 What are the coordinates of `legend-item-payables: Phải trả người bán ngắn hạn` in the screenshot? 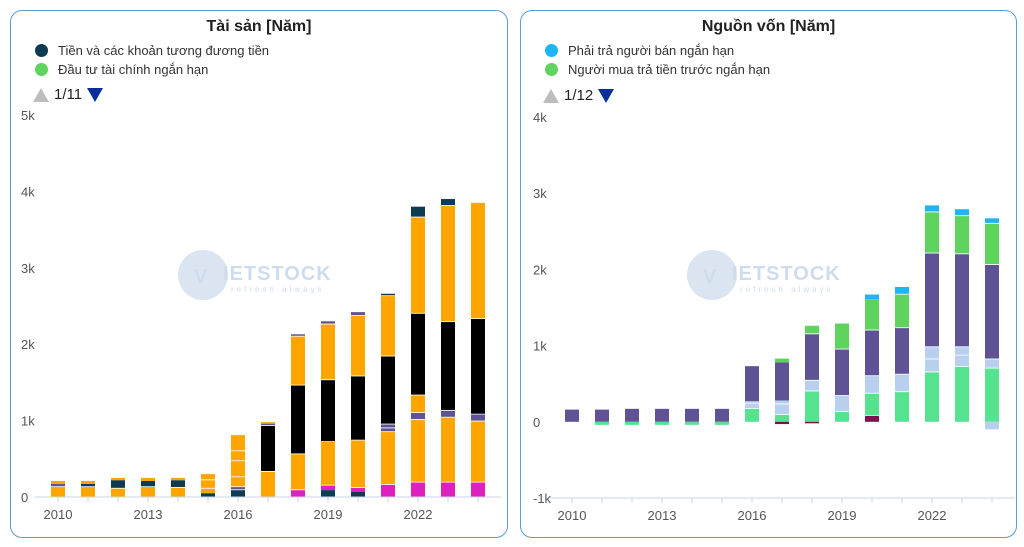 It's located at (657, 50).